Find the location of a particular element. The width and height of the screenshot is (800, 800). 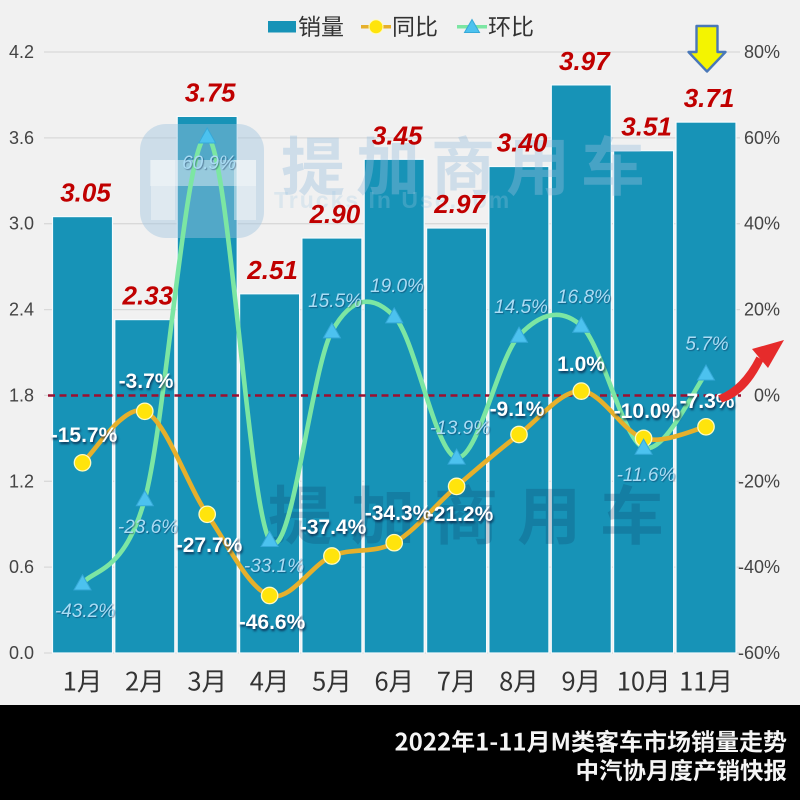

svg-text: -43.2% is located at coordinates (85, 611).